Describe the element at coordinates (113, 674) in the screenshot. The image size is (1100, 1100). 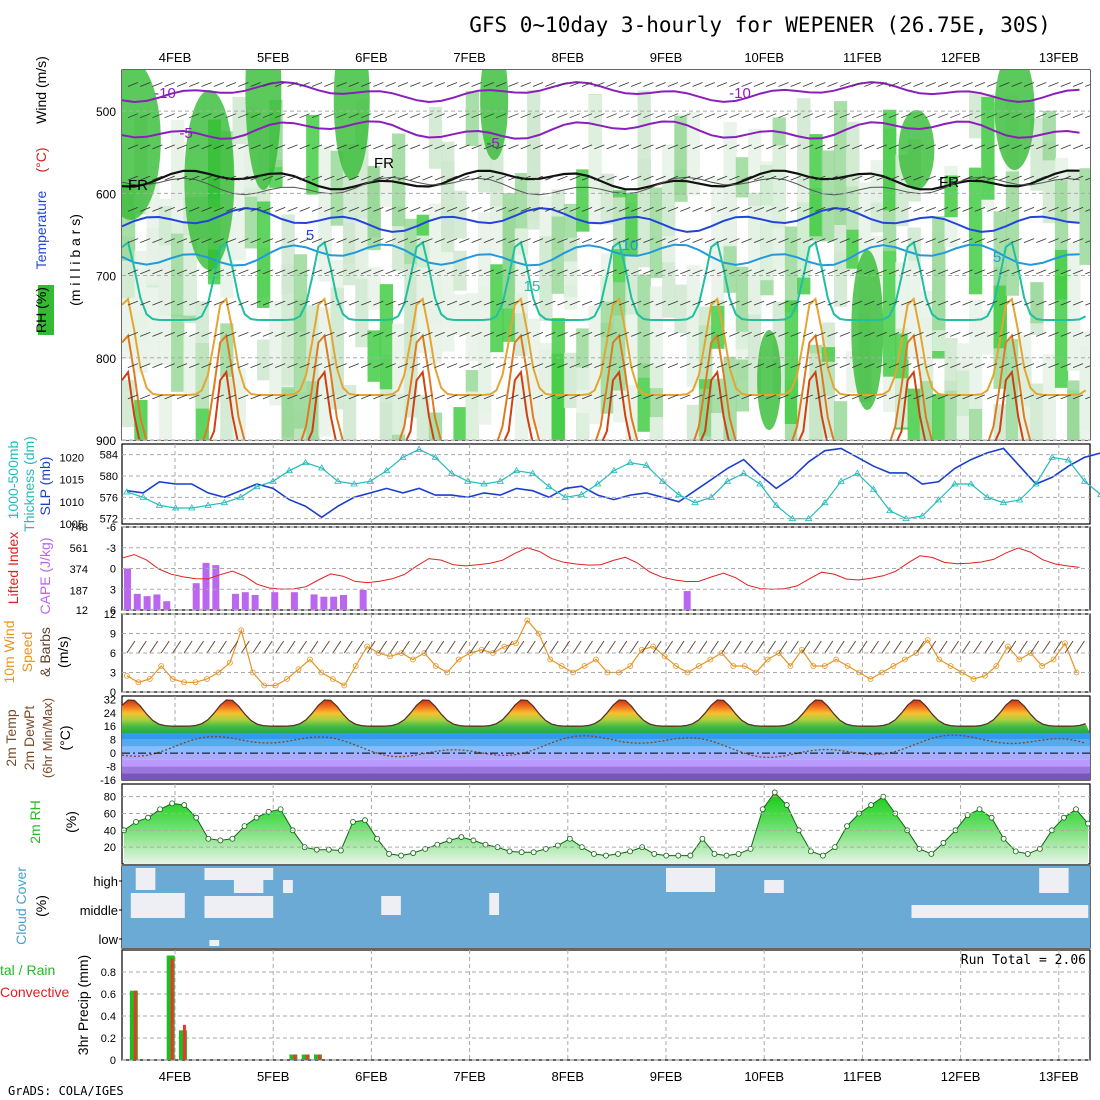
I see `wind-tick: 3` at that location.